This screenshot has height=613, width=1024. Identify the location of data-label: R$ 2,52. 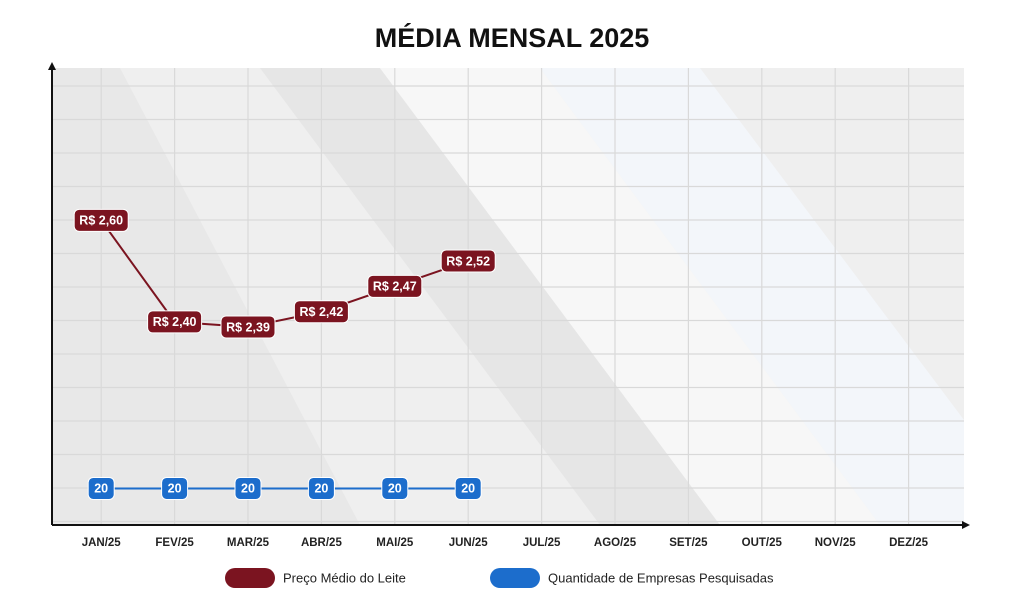
(468, 261).